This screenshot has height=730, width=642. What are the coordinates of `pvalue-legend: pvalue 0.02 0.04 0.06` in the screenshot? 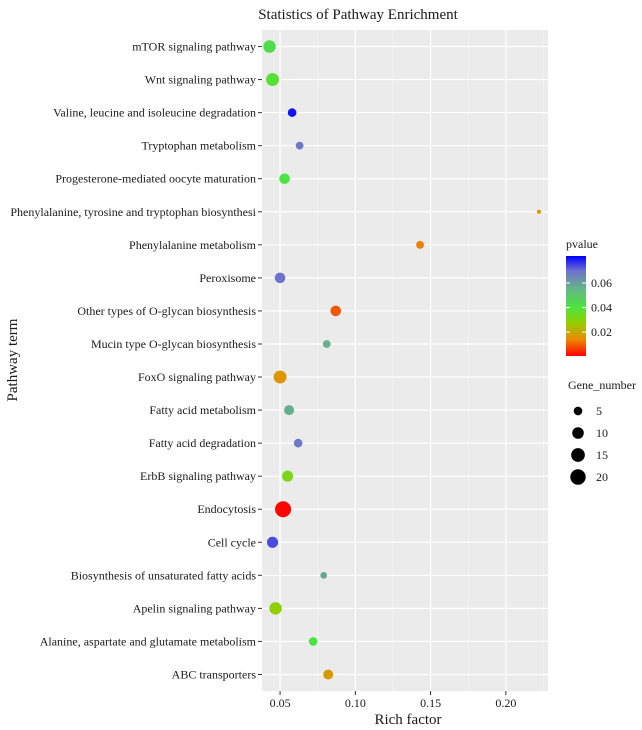 It's located at (589, 296).